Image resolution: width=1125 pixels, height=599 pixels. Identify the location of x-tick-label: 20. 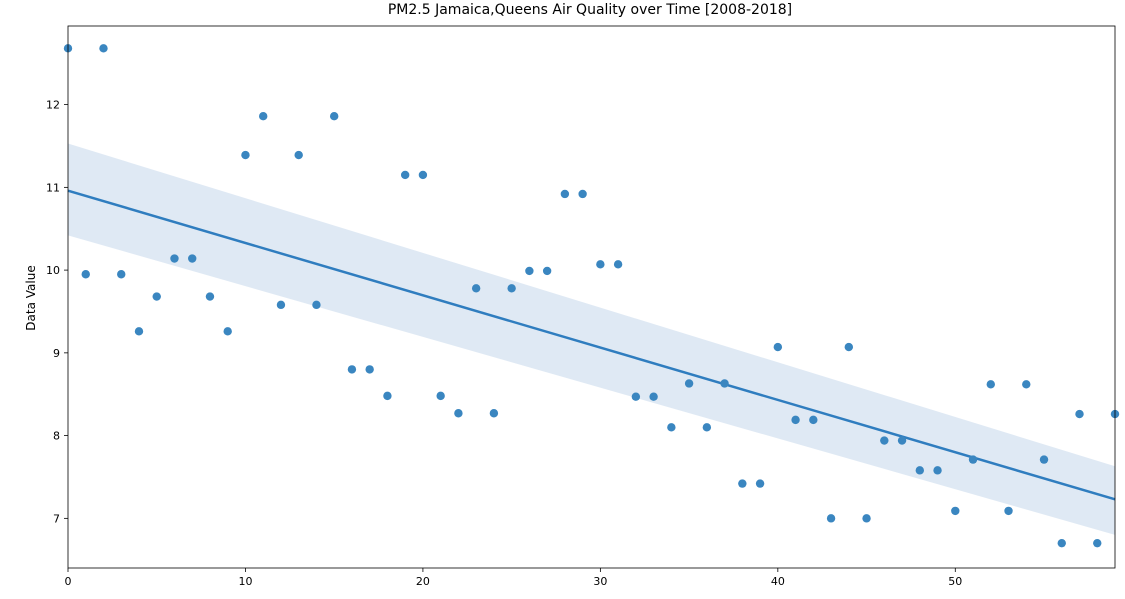
(423, 581).